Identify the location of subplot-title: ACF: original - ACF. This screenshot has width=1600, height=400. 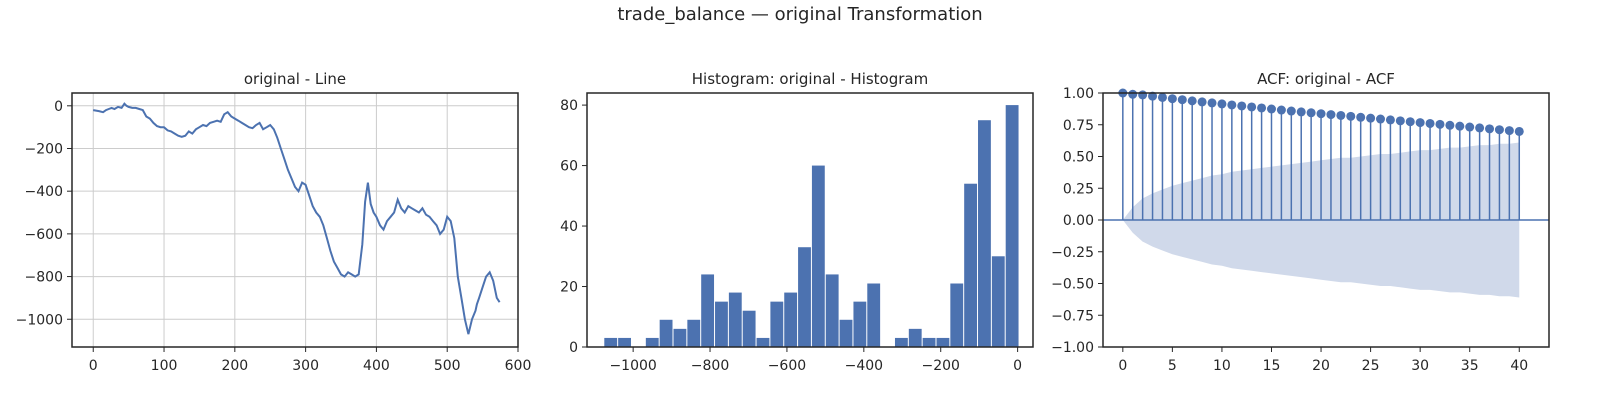
(1326, 79).